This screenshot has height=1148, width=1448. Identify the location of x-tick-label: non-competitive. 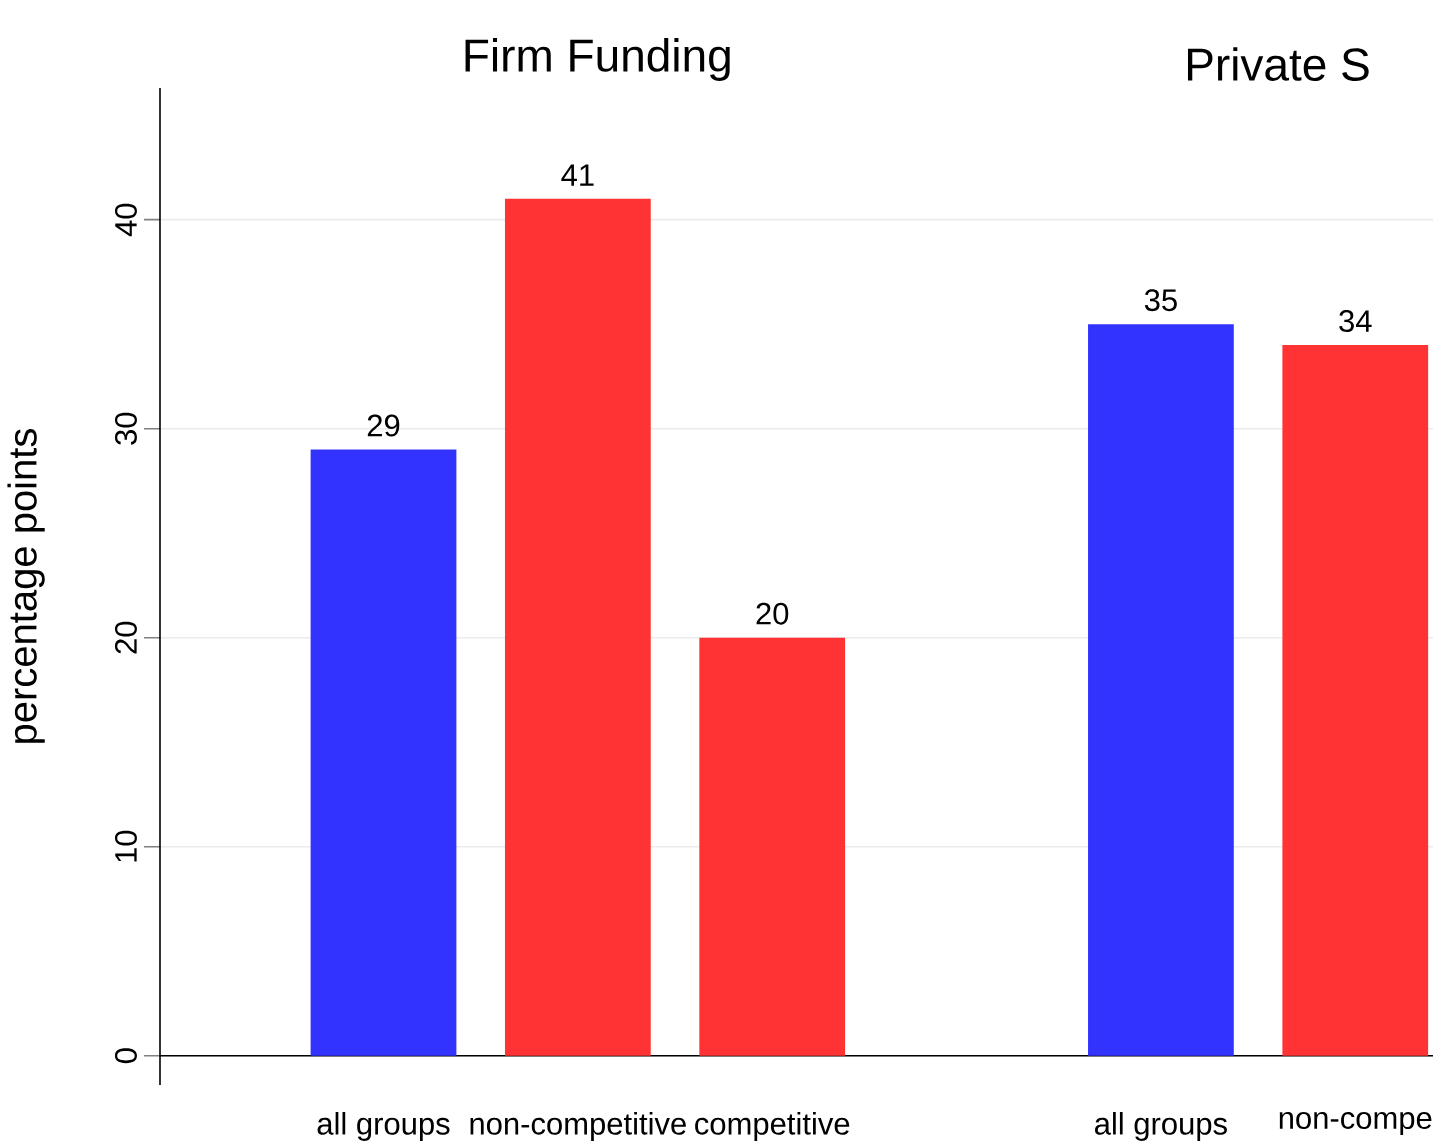
(578, 1126).